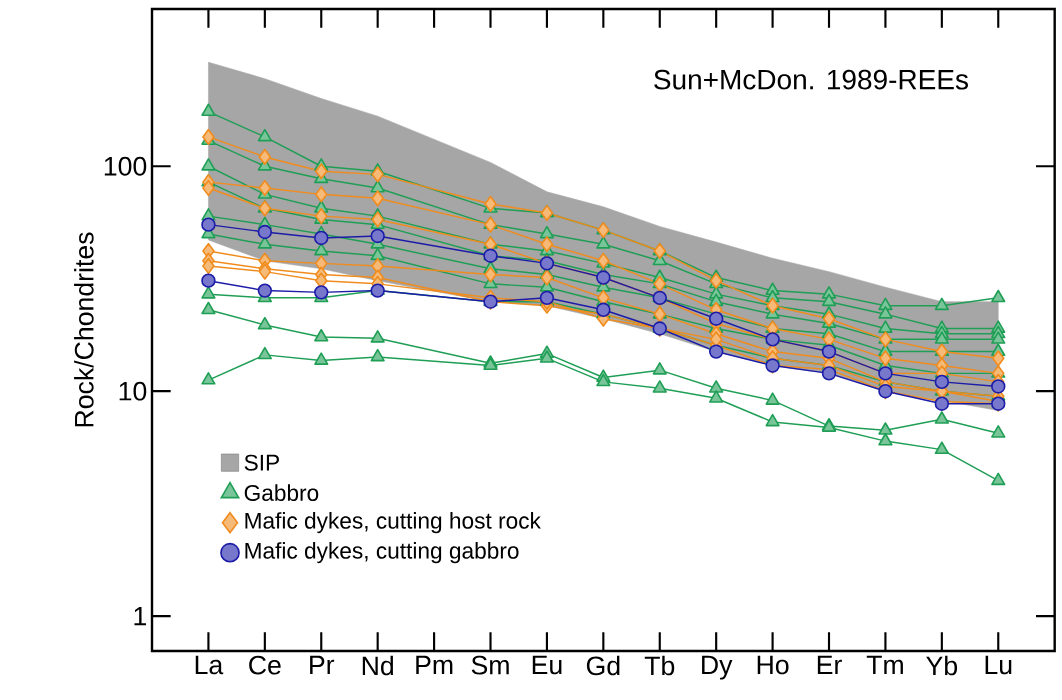 This screenshot has height=700, width=1062. Describe the element at coordinates (773, 665) in the screenshot. I see `x-tick-label: Ho` at that location.